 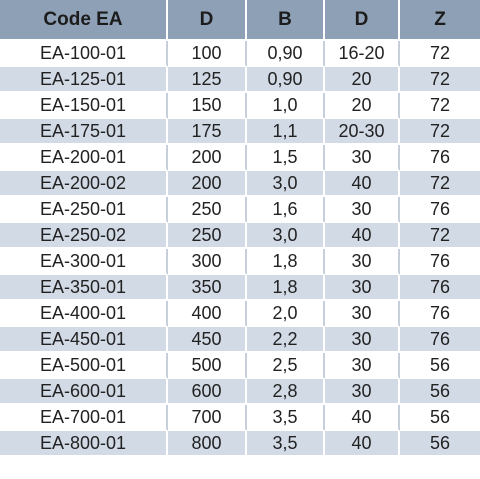 What do you see at coordinates (84, 314) in the screenshot?
I see `cell-code: EA-400-01` at bounding box center [84, 314].